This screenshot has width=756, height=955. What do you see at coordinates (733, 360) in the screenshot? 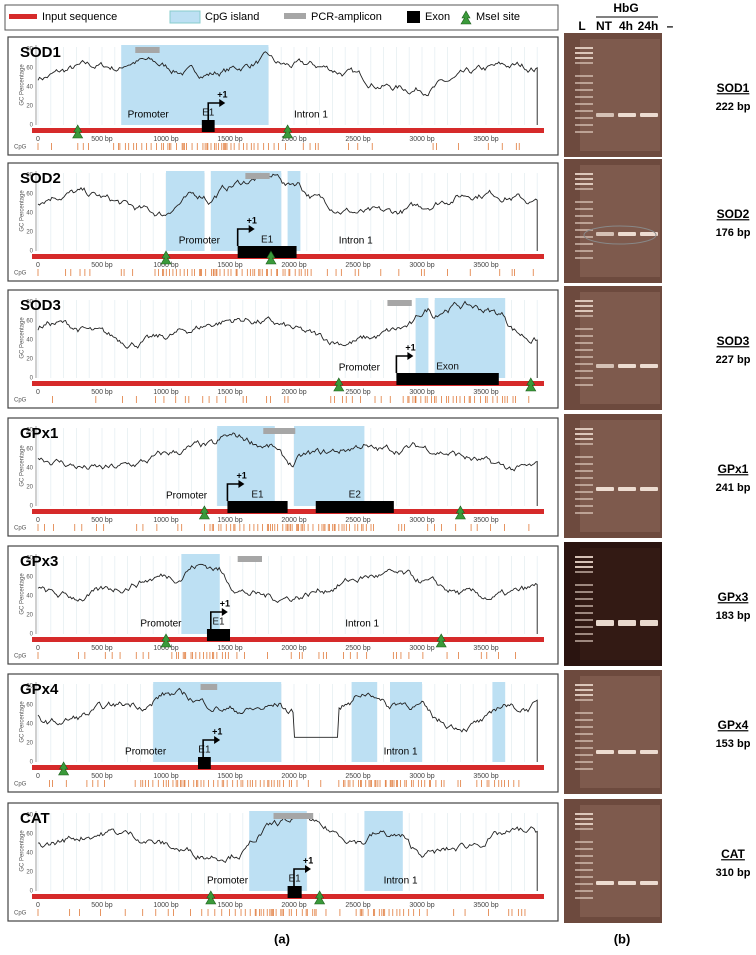
I see `band-size: 227 bp` at bounding box center [733, 360].